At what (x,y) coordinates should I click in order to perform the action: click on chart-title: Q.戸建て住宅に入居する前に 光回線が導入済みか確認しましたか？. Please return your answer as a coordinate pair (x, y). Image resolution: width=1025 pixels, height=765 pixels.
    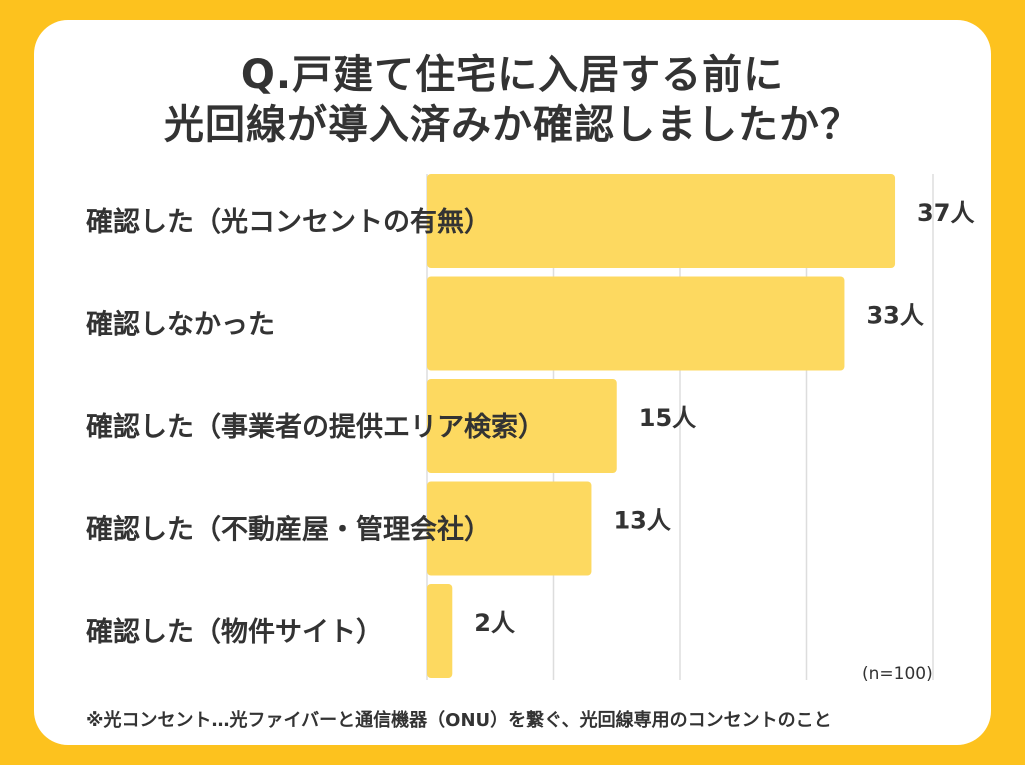
    Looking at the image, I should click on (512, 100).